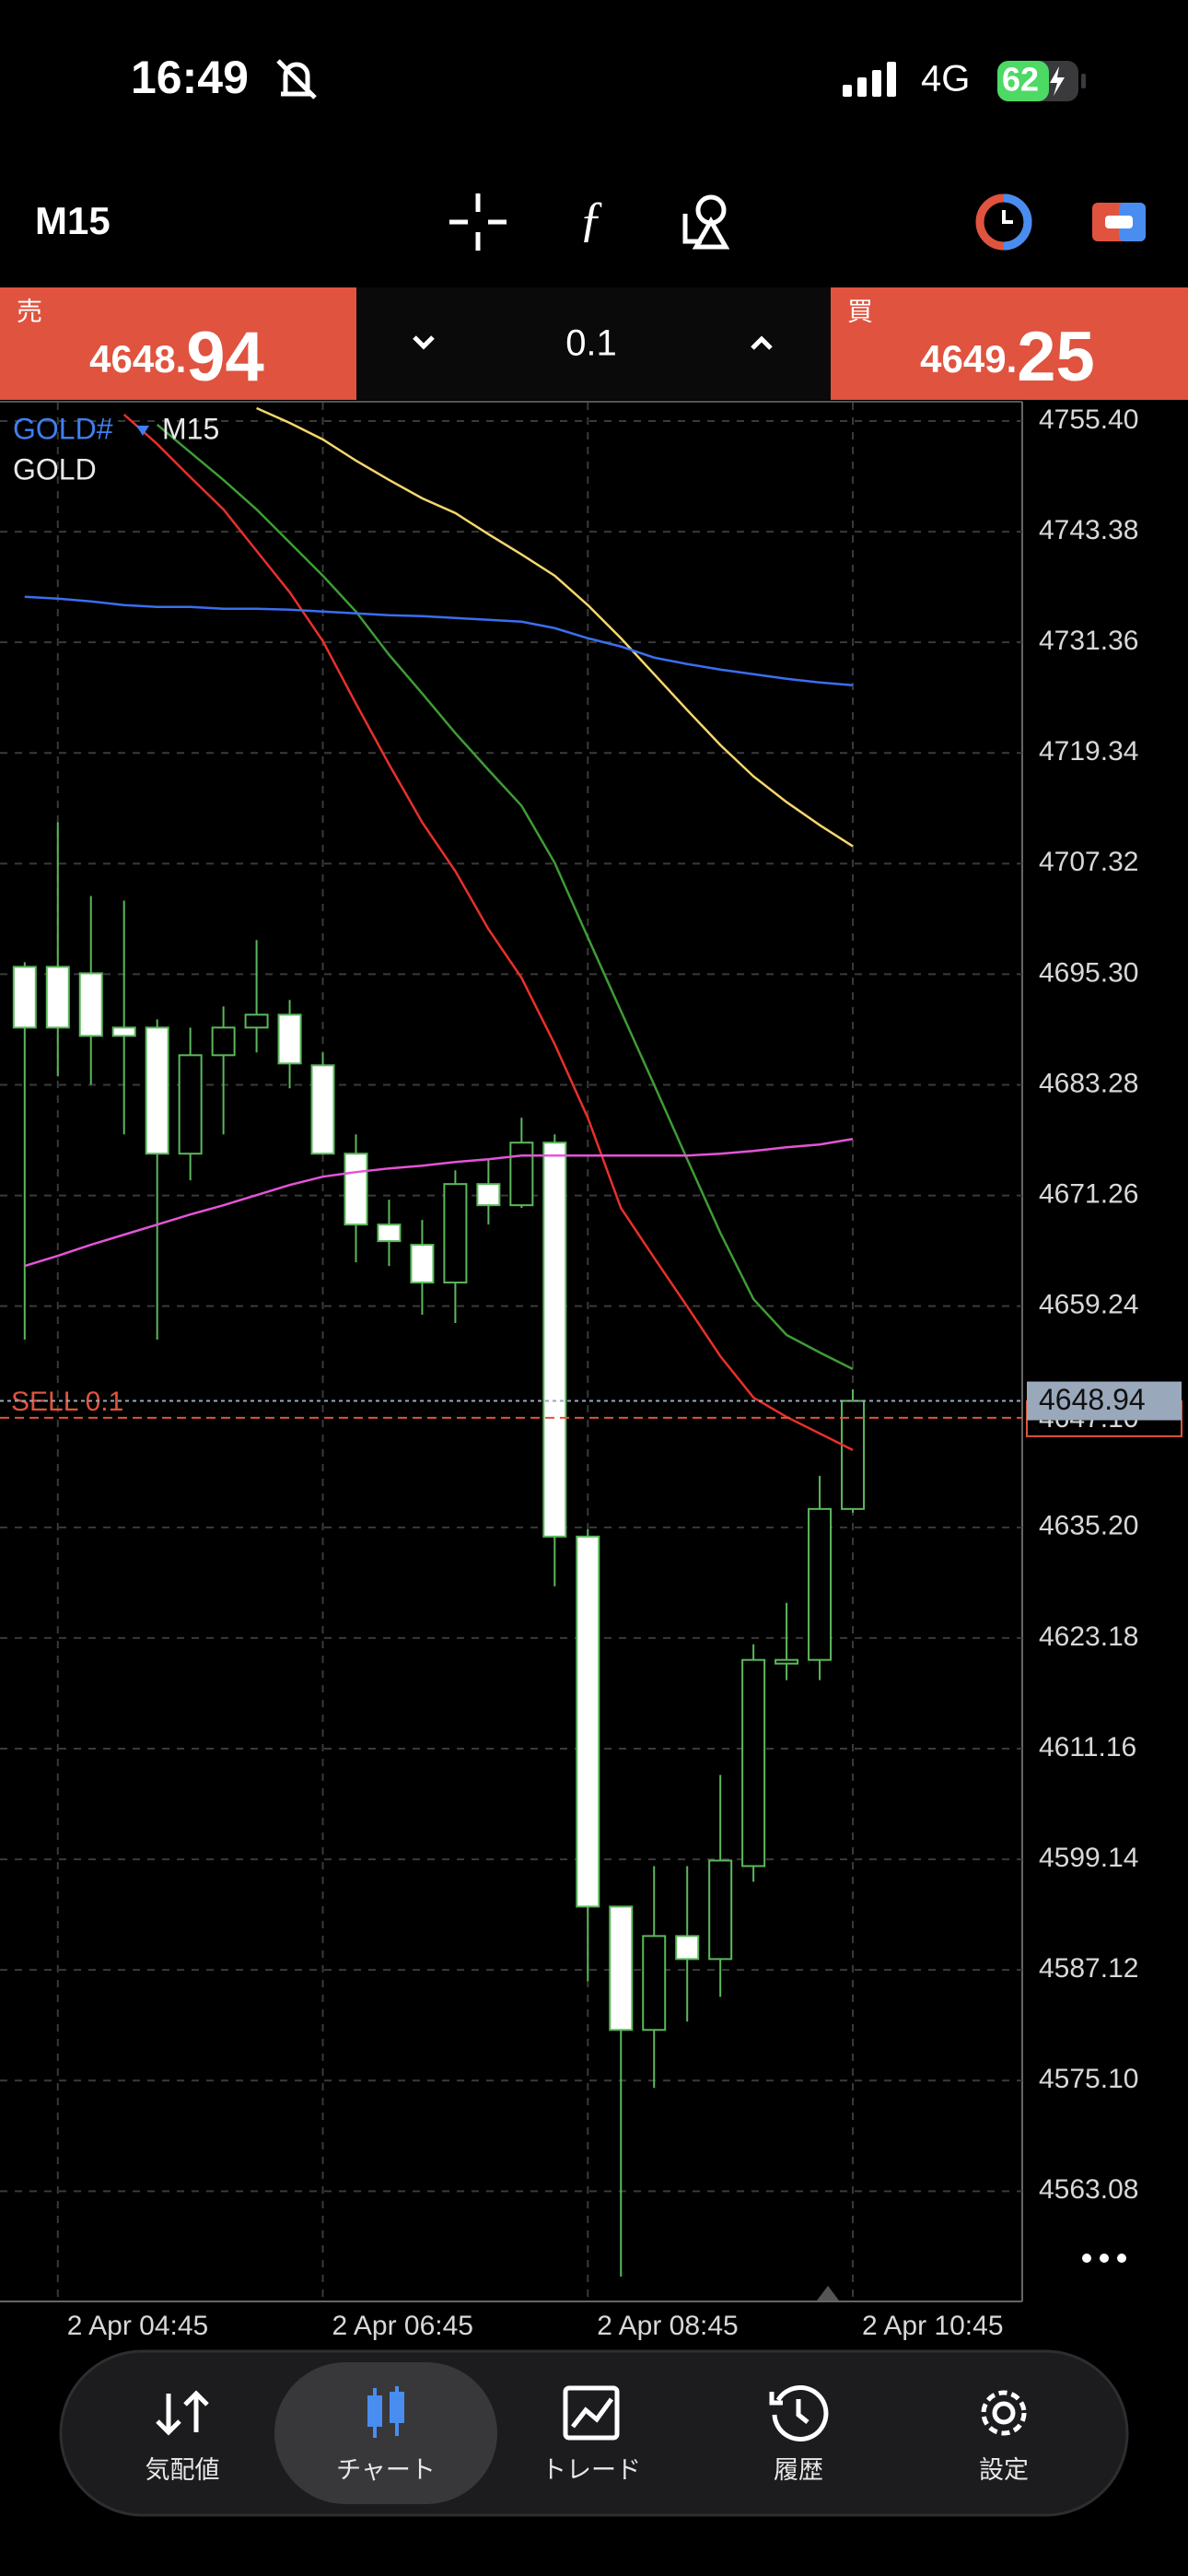  Describe the element at coordinates (1088, 419) in the screenshot. I see `y-tick-label: 4755.40` at that location.